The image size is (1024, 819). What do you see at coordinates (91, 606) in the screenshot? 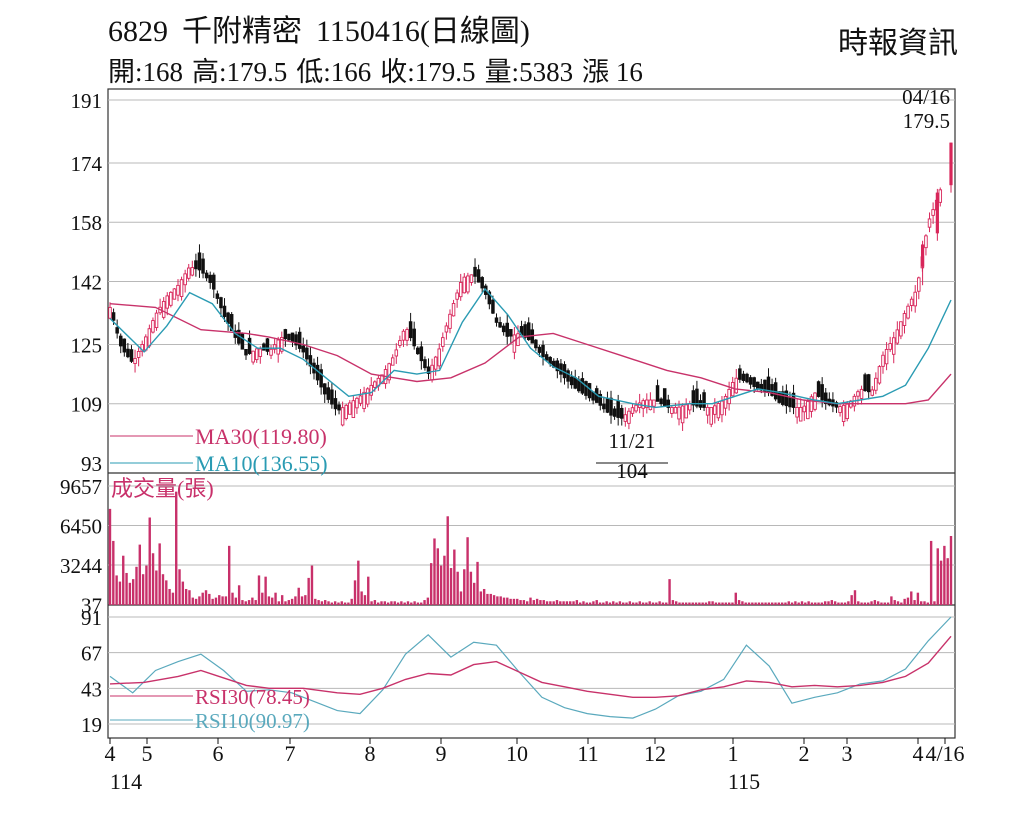
I see `volume-tick-label: 37` at bounding box center [91, 606].